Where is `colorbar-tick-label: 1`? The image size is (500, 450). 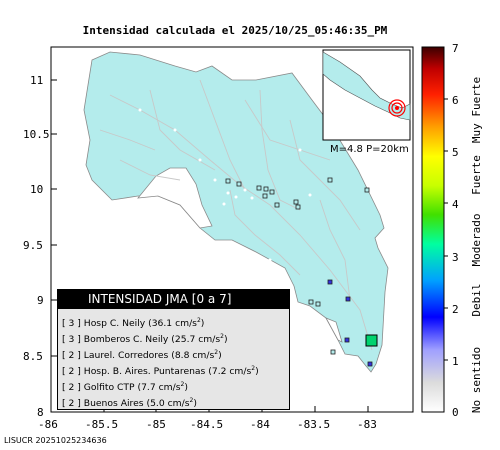 colorbar-tick-label: 1 is located at coordinates (455, 361).